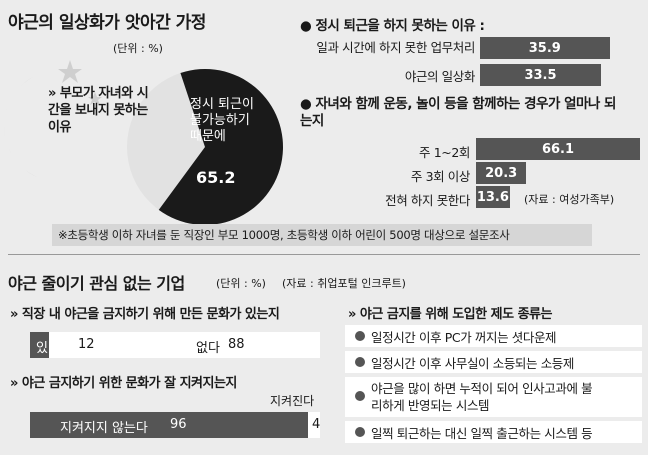 Image resolution: width=648 pixels, height=455 pixels. I want to click on q2-kept-value: 4, so click(316, 424).